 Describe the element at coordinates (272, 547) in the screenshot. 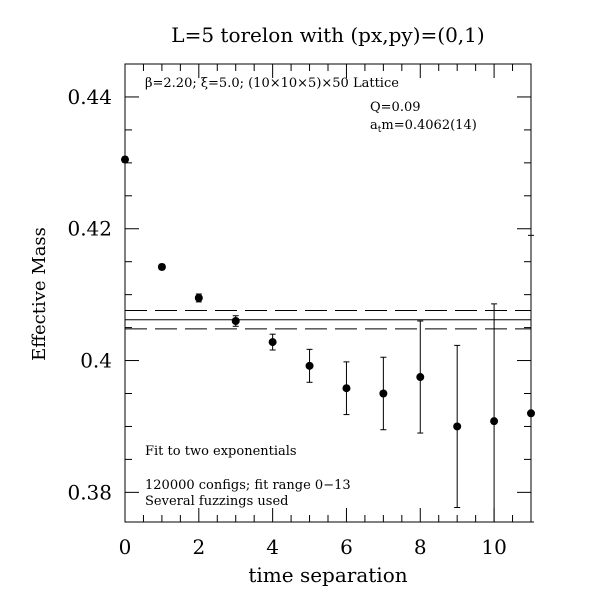

I see `x-tick-label: 4` at that location.